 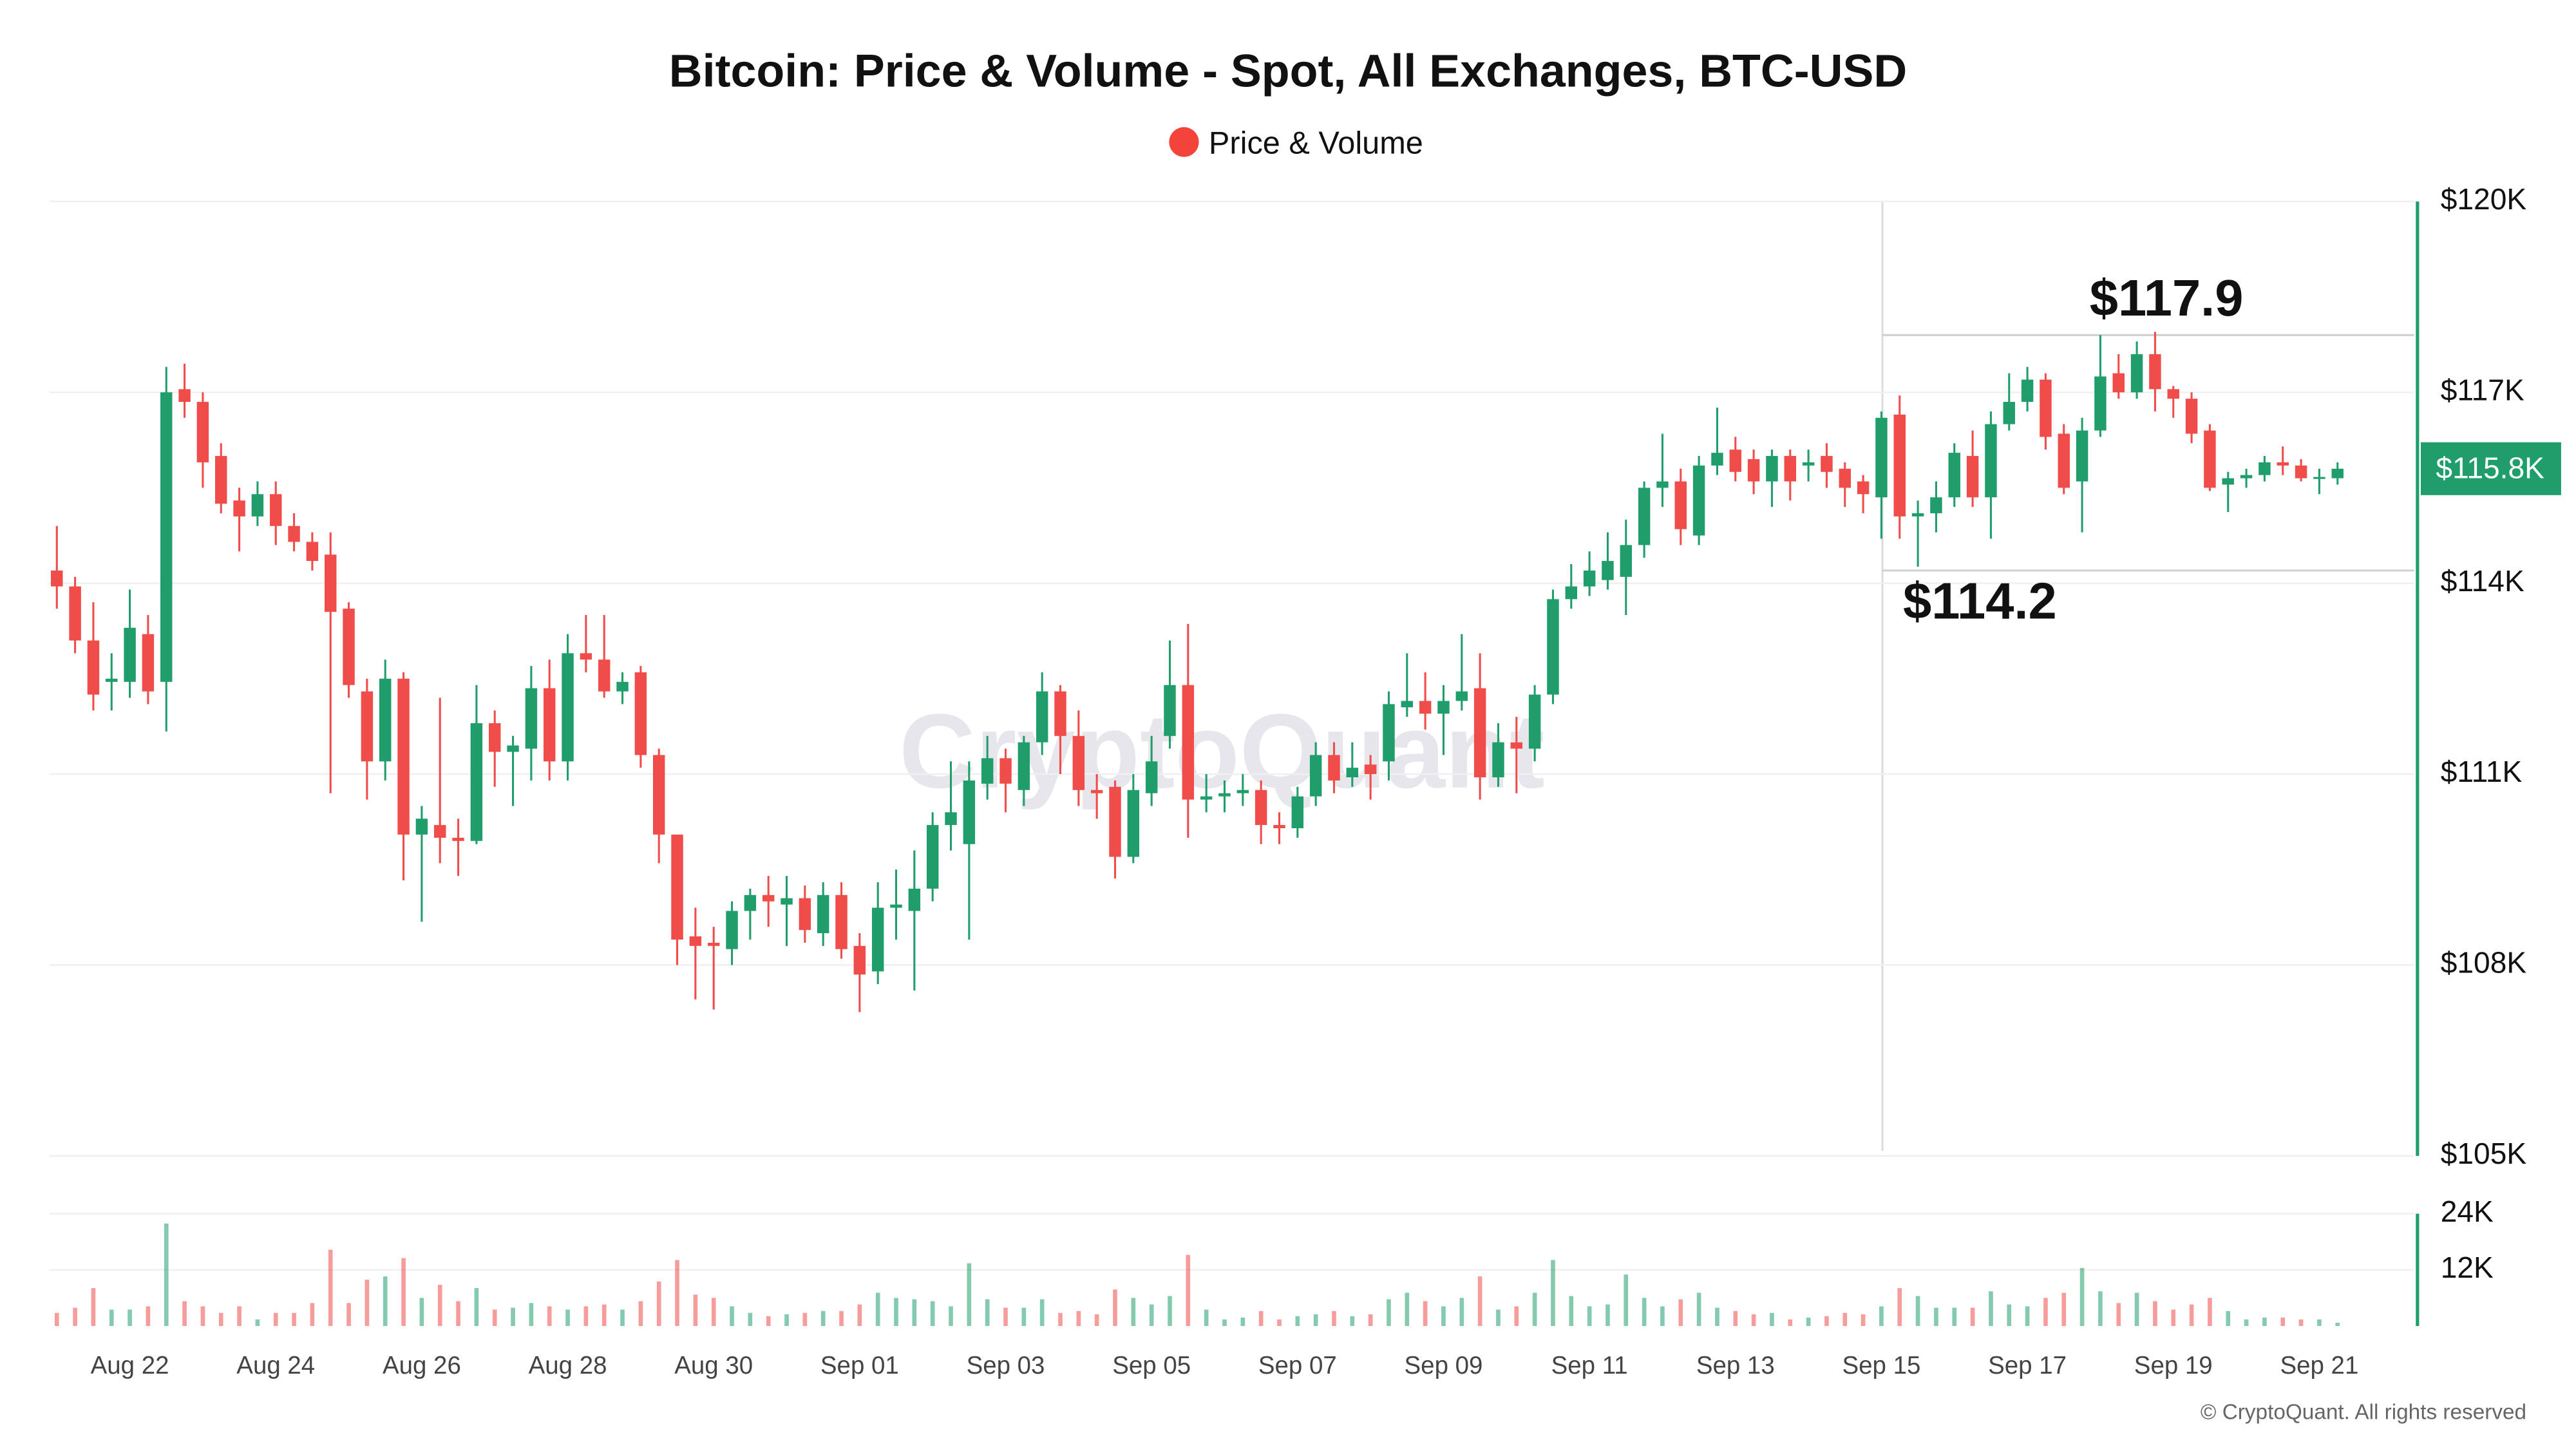 I want to click on x-tick-label: Sep 01, so click(x=859, y=1366).